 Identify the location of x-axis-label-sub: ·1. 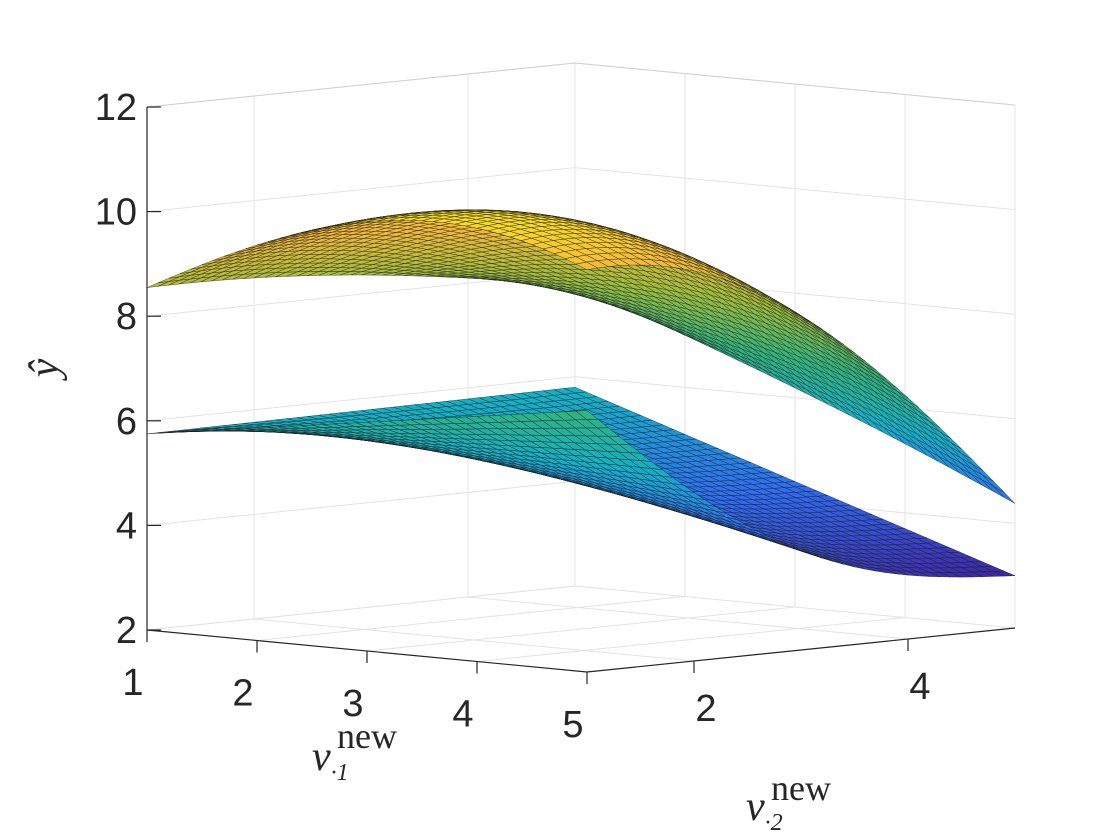
(340, 773).